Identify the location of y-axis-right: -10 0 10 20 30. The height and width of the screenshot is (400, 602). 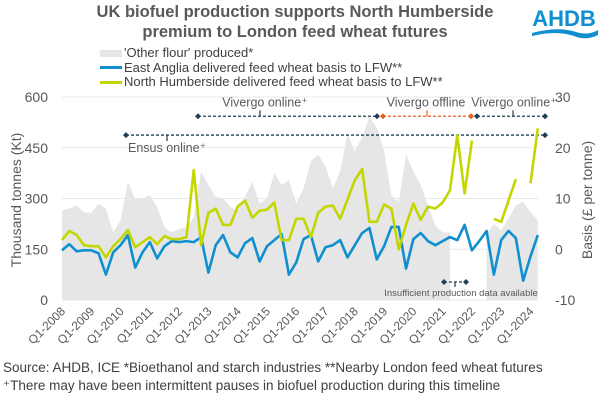
(565, 198).